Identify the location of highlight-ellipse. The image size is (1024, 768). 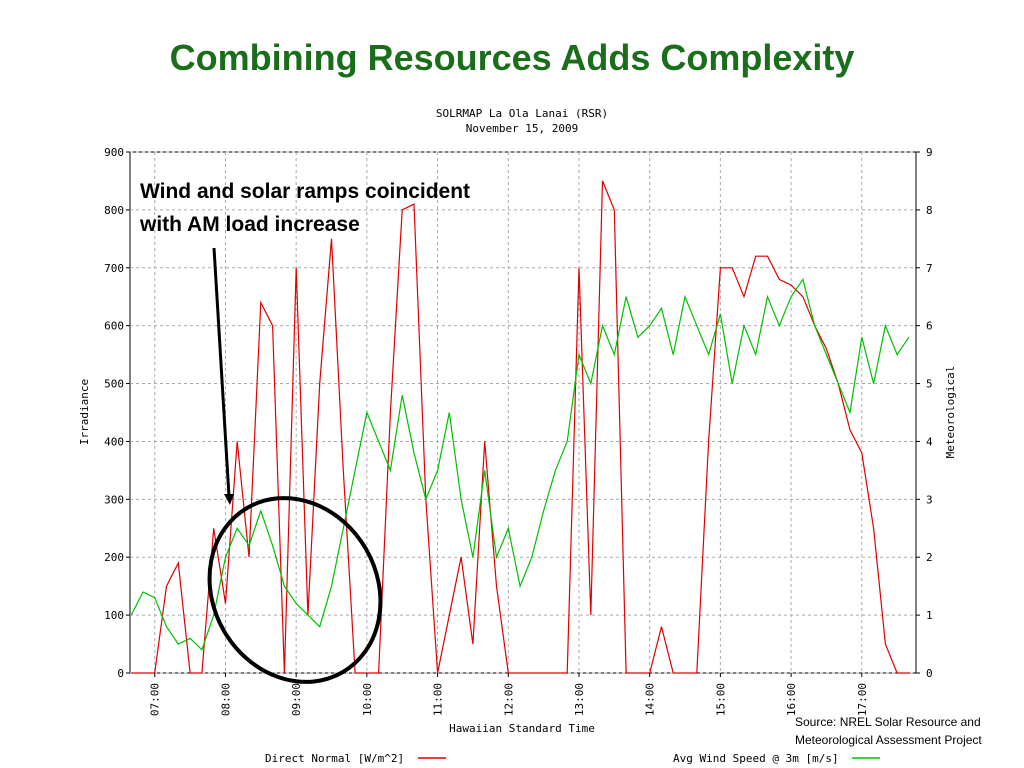
(295, 590).